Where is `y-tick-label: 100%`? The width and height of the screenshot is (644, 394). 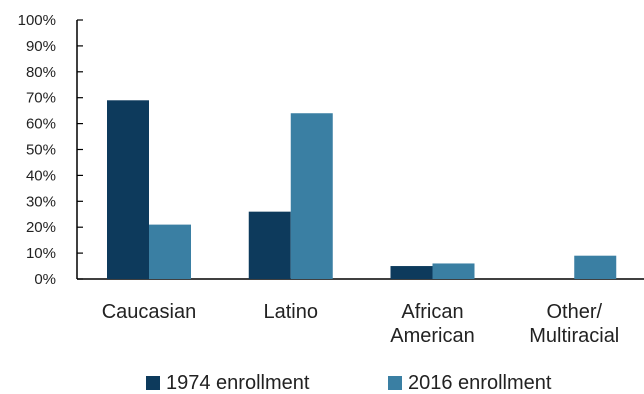 y-tick-label: 100% is located at coordinates (37, 20).